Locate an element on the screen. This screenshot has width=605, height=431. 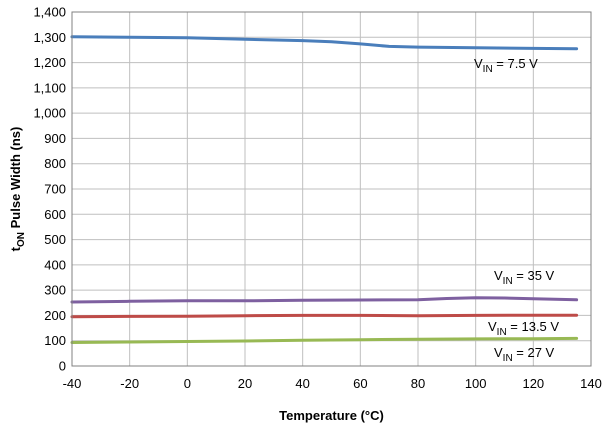
y-axis-title: tON Pulse Width (ns) is located at coordinates (17, 189).